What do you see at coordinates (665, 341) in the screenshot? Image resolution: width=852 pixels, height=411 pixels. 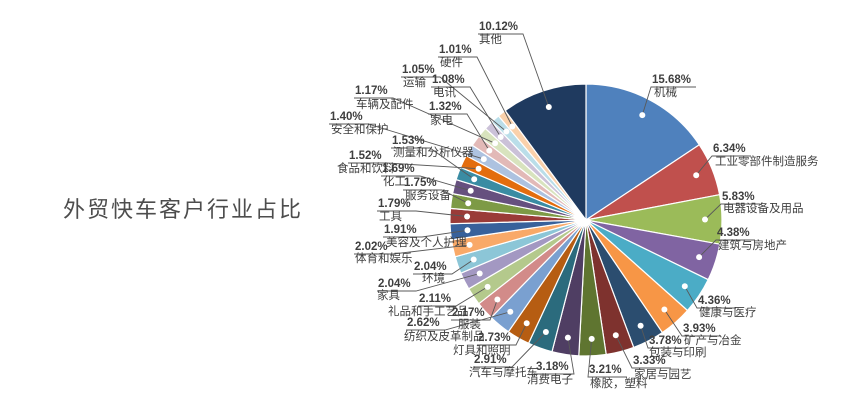 I see `slice-percent-label: 3.78%` at bounding box center [665, 341].